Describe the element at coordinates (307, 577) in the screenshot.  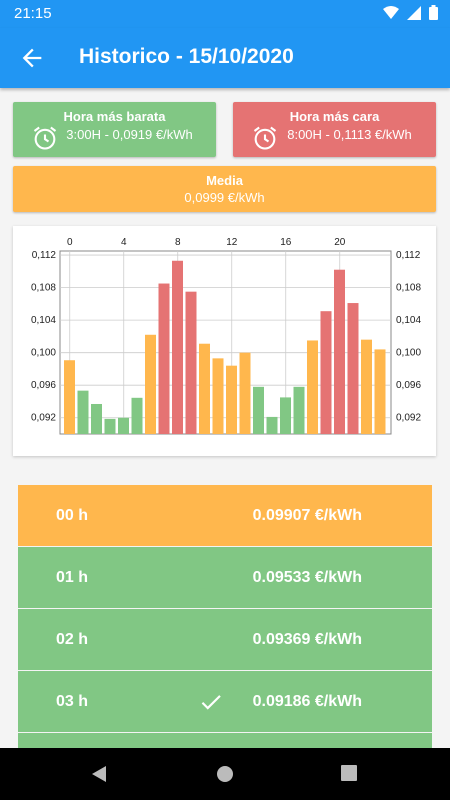
I see `price-value: 0.09533 €/kWh` at that location.